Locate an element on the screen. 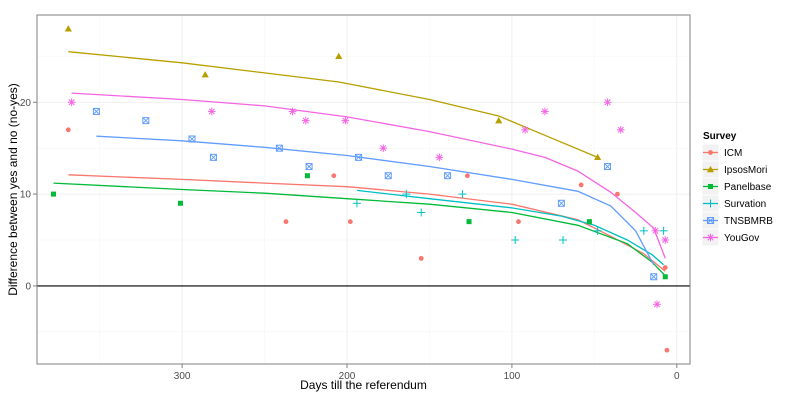 This screenshot has height=400, width=800. legend-item-survation: Survation is located at coordinates (733, 203).